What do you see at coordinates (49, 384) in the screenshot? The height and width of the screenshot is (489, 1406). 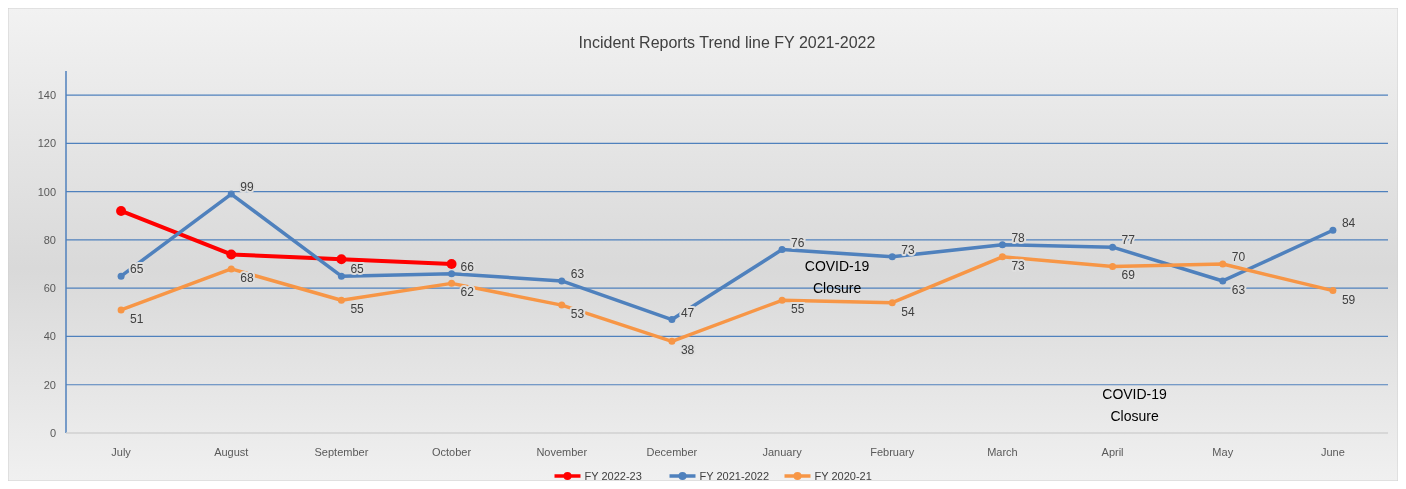 I see `y-tick-label: 20` at bounding box center [49, 384].